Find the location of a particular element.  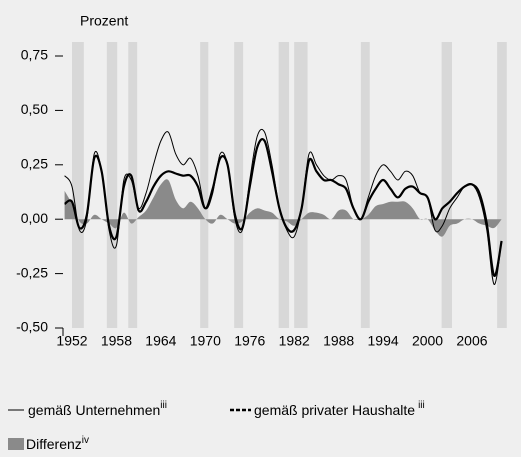

legend-label: gemäß privater Haushalte iii is located at coordinates (339, 409).